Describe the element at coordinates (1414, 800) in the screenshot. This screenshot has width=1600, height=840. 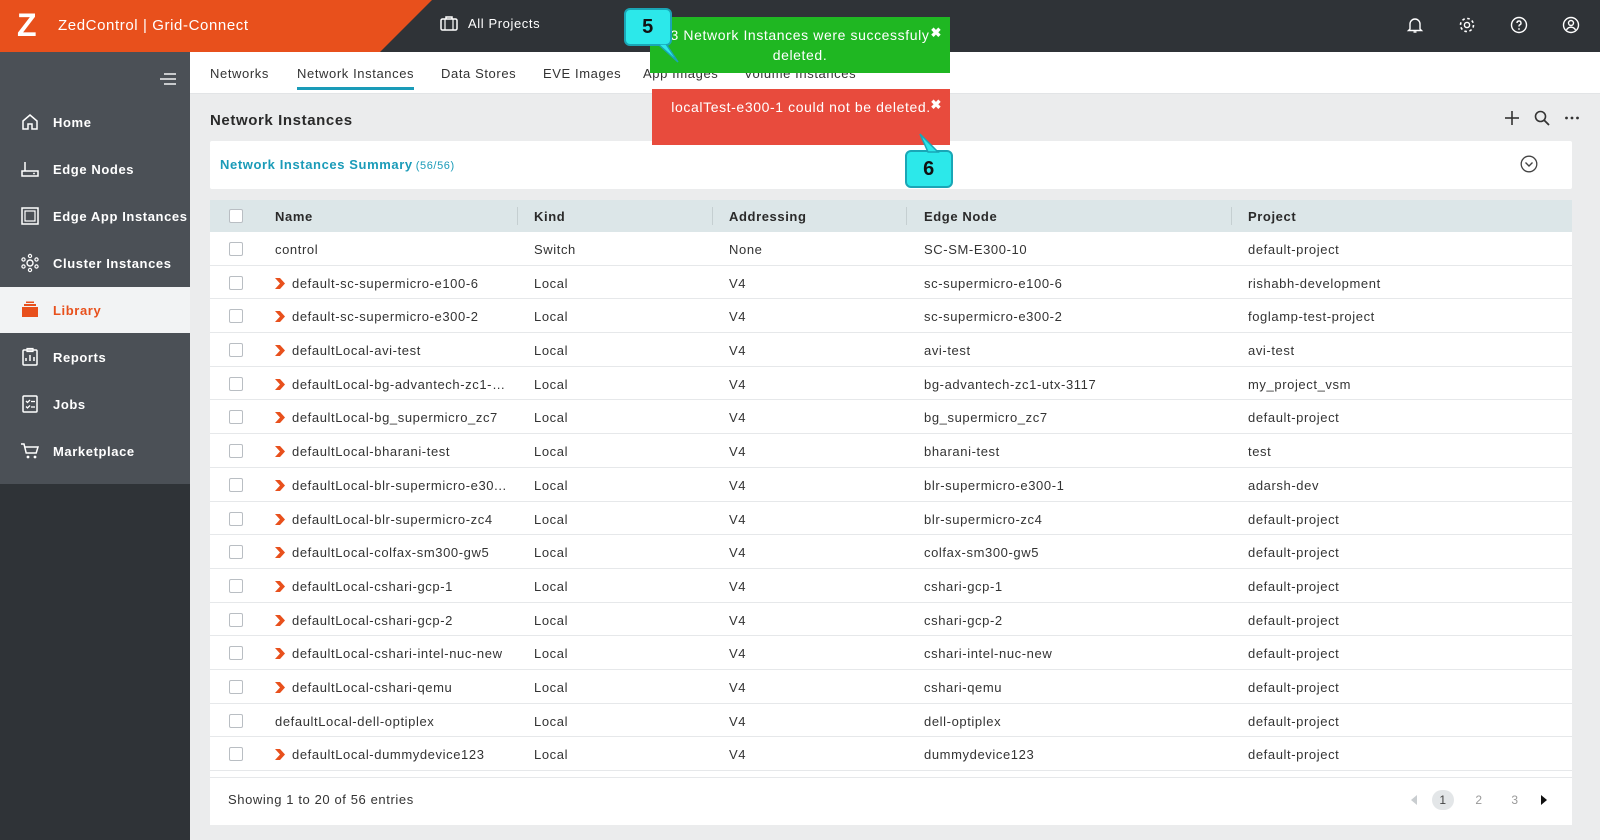
I see `previous-page-icon` at that location.